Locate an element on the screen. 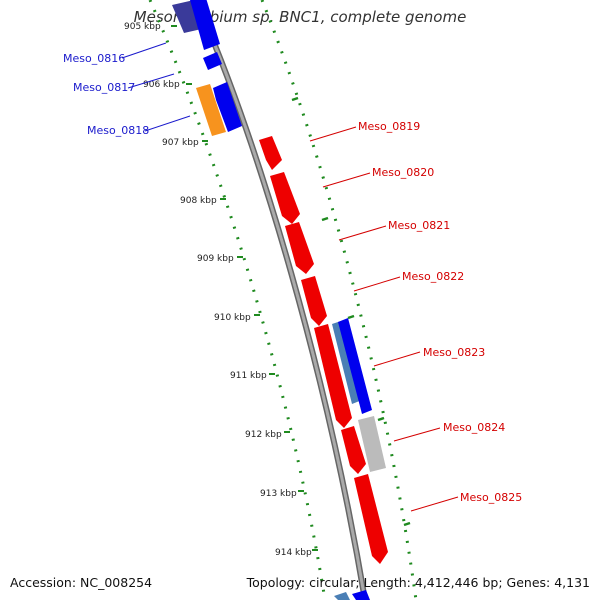 This screenshot has height=600, width=600. gene-partial-bottom is located at coordinates (352, 595).